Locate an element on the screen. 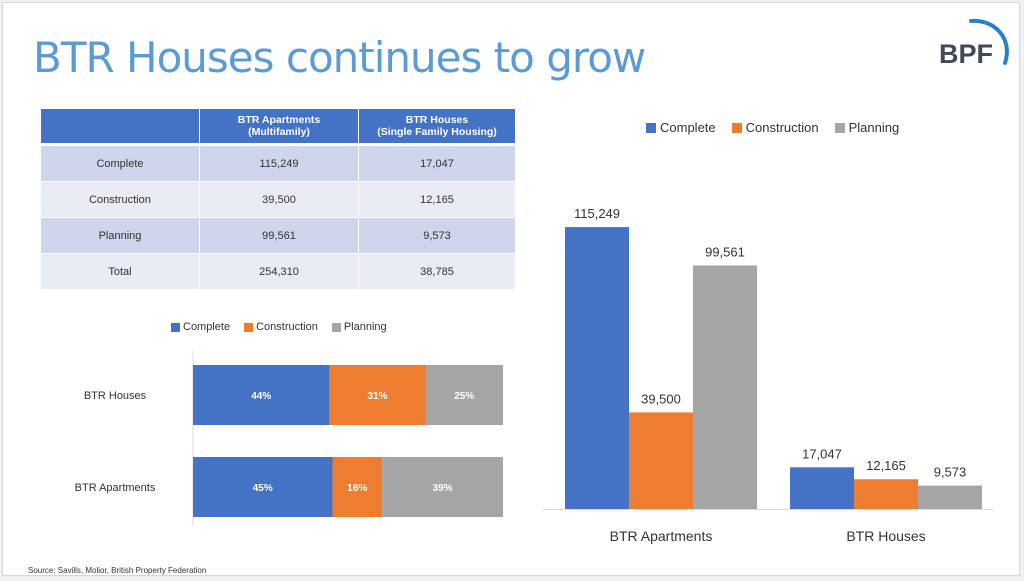 The image size is (1024, 581). table-row: Total 254,310 38,785 is located at coordinates (278, 271).